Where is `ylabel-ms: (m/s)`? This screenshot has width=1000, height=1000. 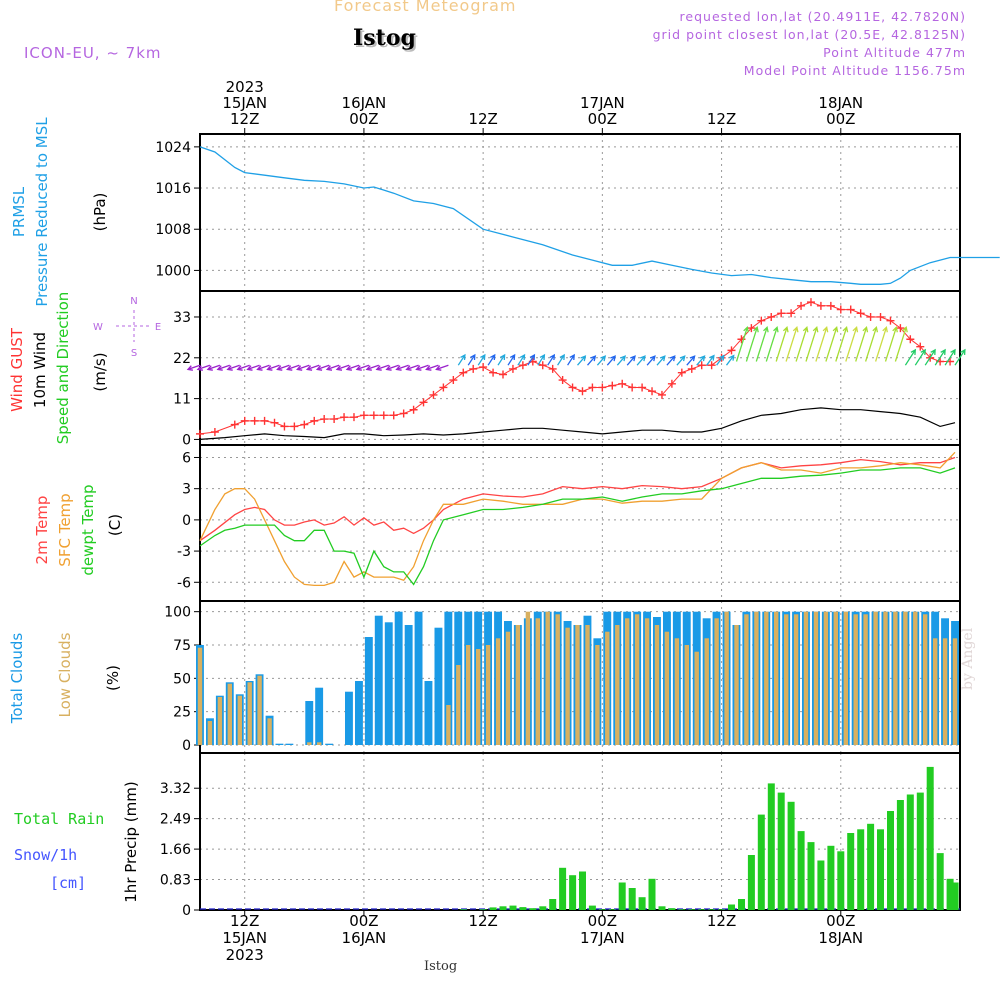 ylabel-ms: (m/s) is located at coordinates (100, 371).